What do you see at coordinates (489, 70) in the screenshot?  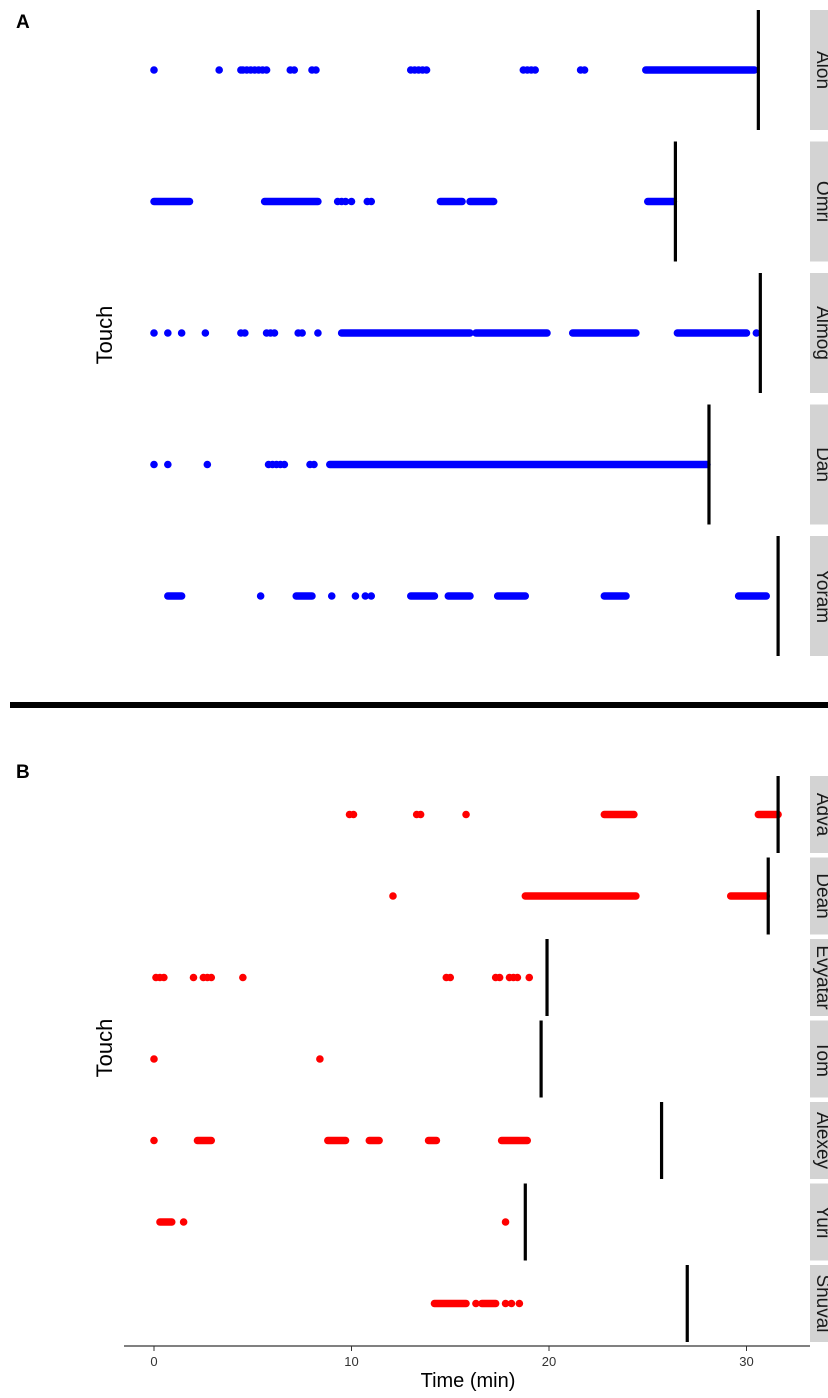 I see `panel-a-facet-alon: Alon` at bounding box center [489, 70].